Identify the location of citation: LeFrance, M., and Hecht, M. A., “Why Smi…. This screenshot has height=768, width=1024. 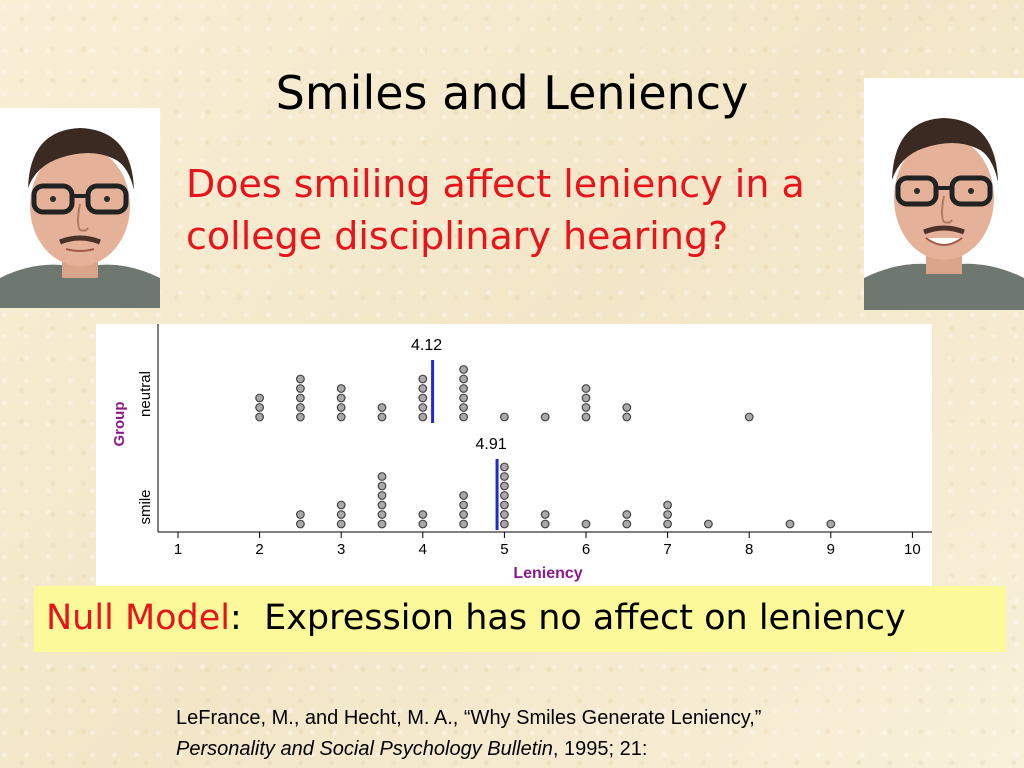
(468, 734).